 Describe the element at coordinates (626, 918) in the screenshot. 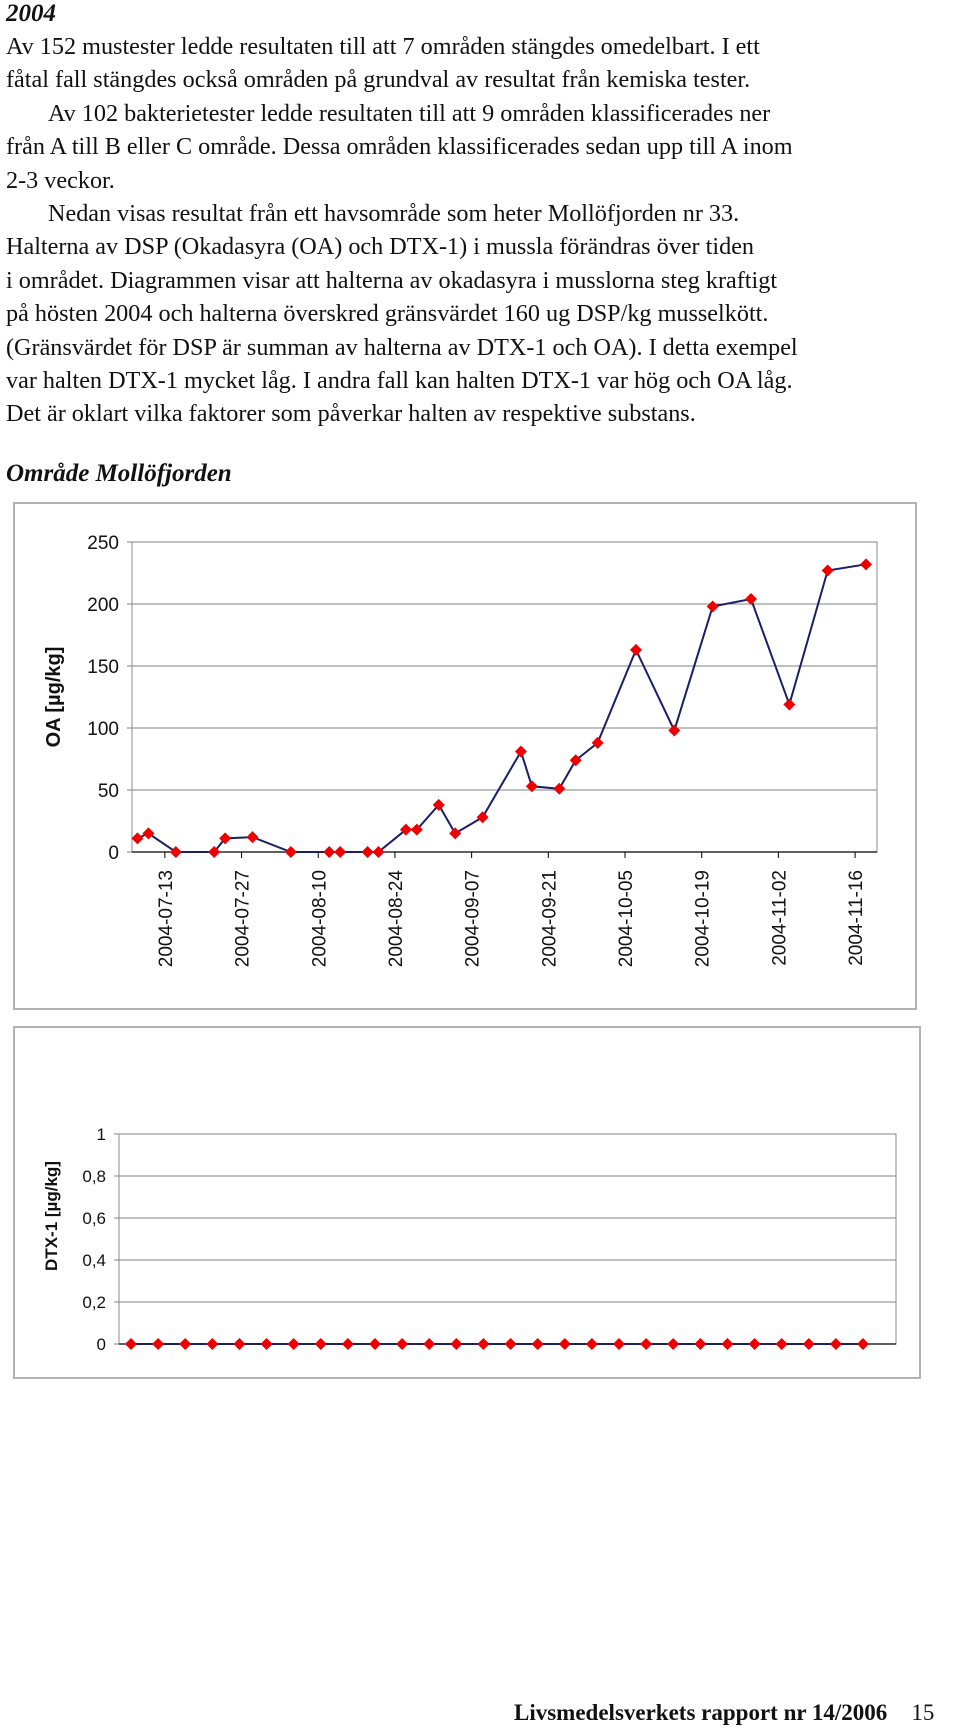

I see `x-tick-label: 2004-10-05` at that location.